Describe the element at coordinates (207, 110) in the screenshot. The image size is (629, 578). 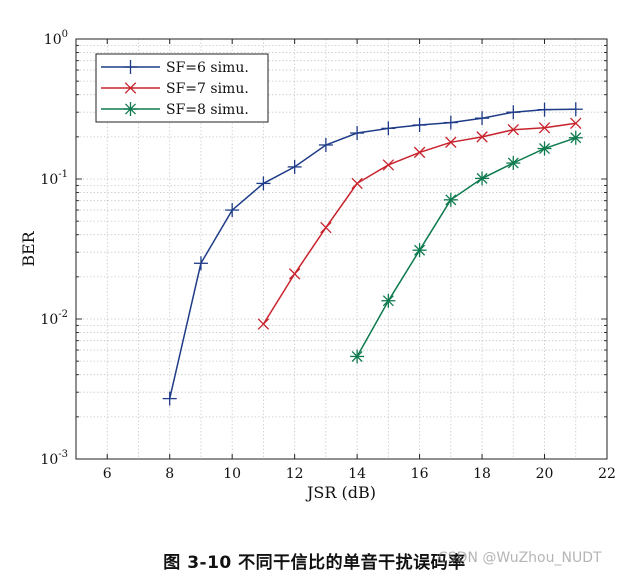
I see `legend-label: SF=8 simu.` at that location.